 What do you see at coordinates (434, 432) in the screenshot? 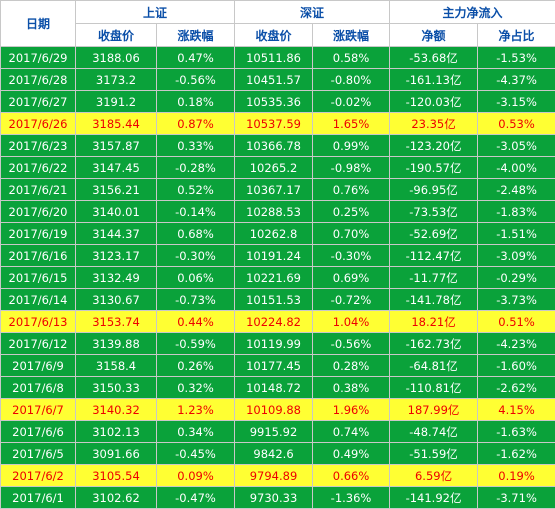
I see `cell-net-amount: -48.74亿` at bounding box center [434, 432].